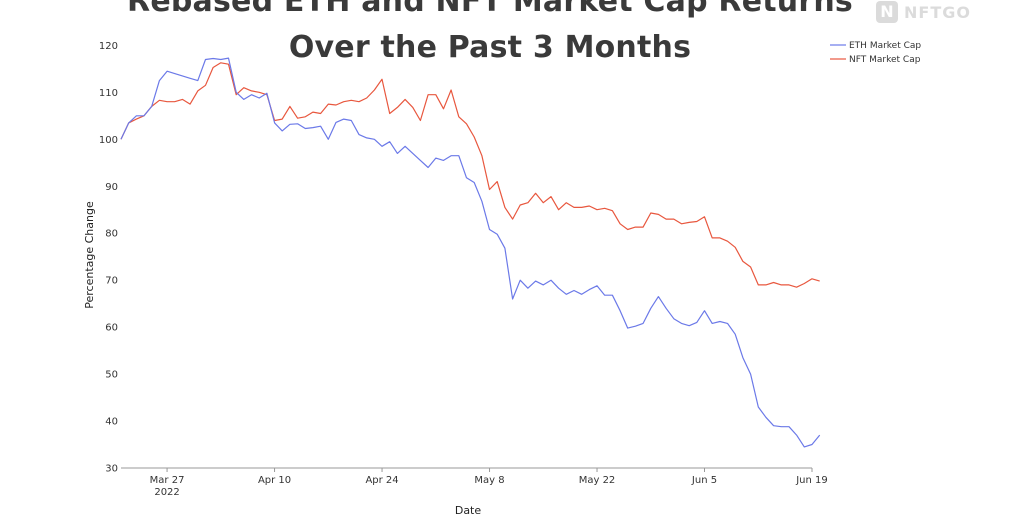 Image resolution: width=1024 pixels, height=516 pixels. I want to click on x-tick-label: May 8, so click(489, 480).